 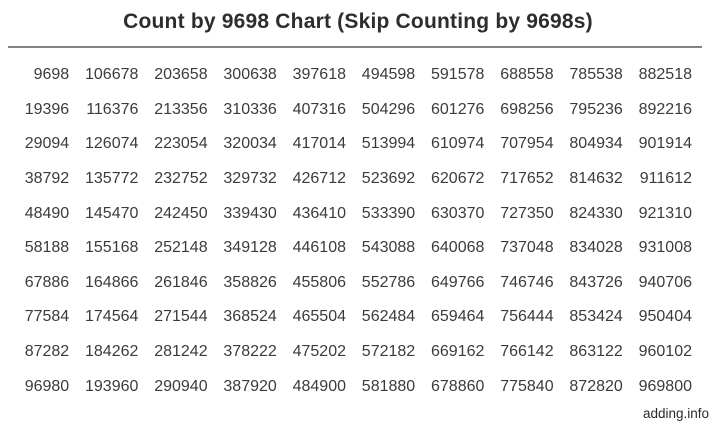 I want to click on table-cell: 29094, so click(x=47, y=144).